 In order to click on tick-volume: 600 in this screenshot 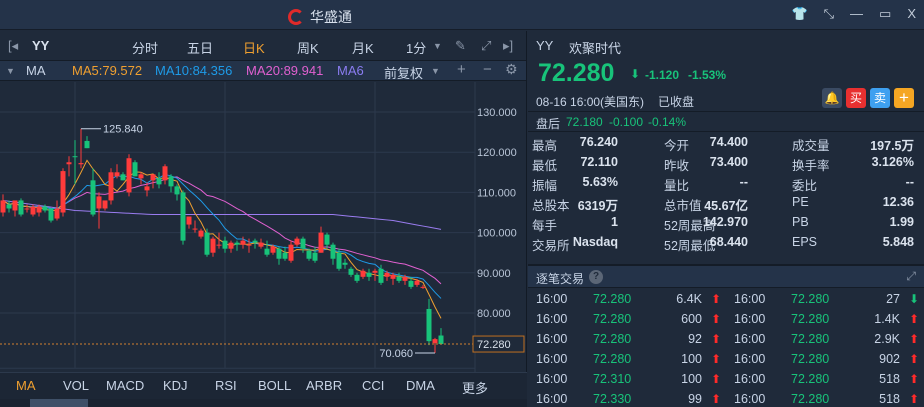, I will do `click(691, 319)`.